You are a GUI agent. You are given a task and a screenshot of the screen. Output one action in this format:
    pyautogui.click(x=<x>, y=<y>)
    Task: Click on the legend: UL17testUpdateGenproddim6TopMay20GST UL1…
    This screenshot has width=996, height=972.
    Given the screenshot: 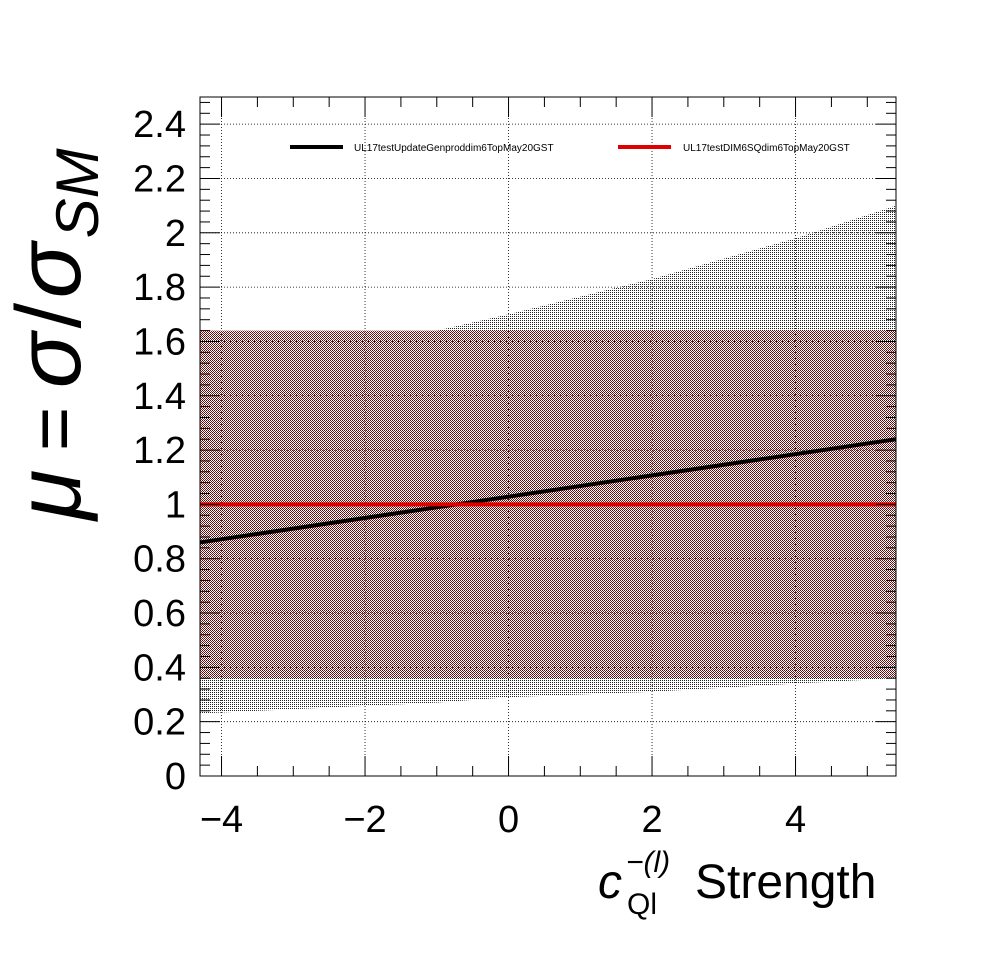 What is the action you would take?
    pyautogui.click(x=570, y=148)
    